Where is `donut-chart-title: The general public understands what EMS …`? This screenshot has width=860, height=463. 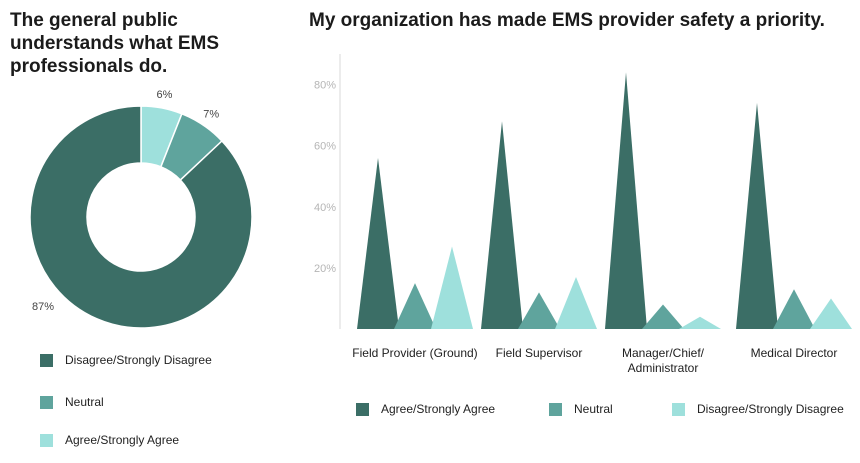 donut-chart-title: The general public understands what EMS … is located at coordinates (115, 43).